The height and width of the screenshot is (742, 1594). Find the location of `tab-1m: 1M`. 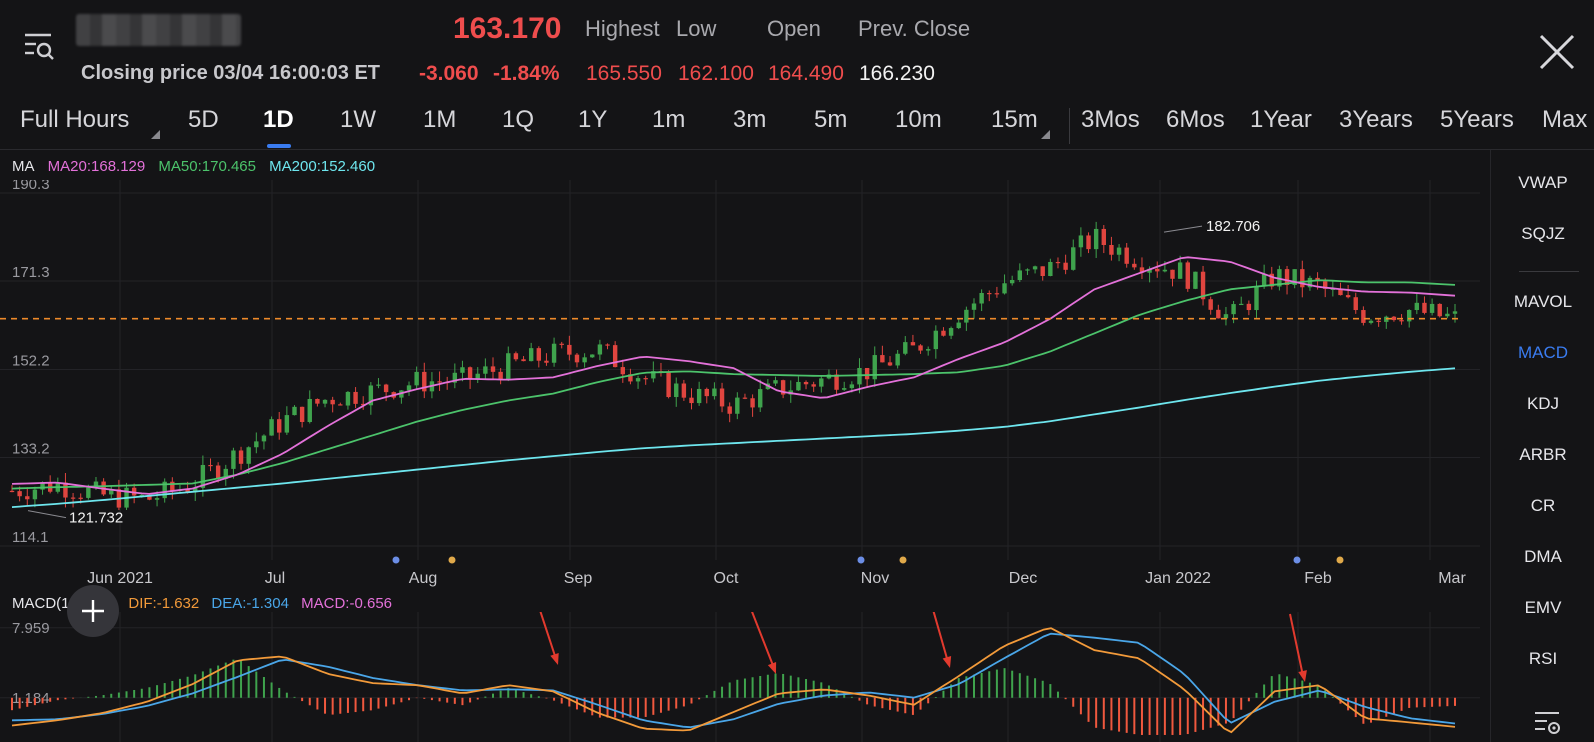

tab-1m: 1M is located at coordinates (440, 119).